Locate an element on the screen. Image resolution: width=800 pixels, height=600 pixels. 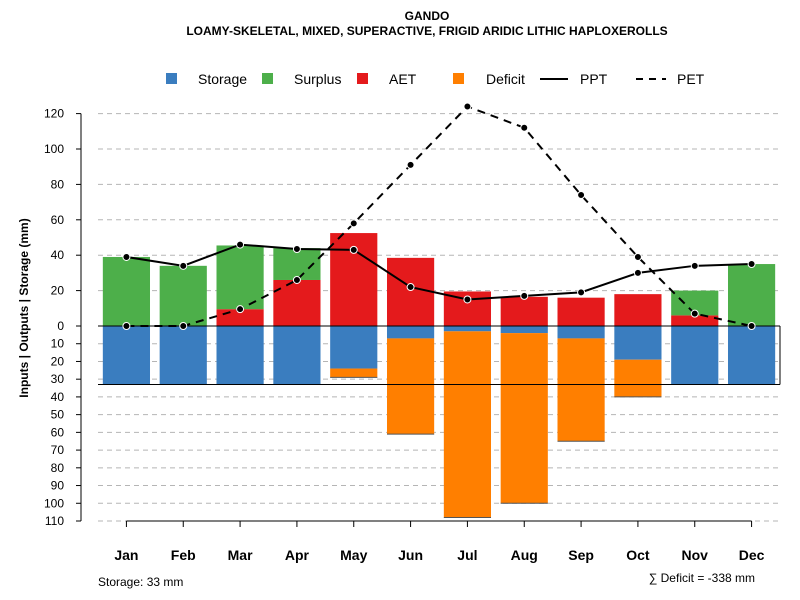
ppt-point-jul is located at coordinates (467, 299).